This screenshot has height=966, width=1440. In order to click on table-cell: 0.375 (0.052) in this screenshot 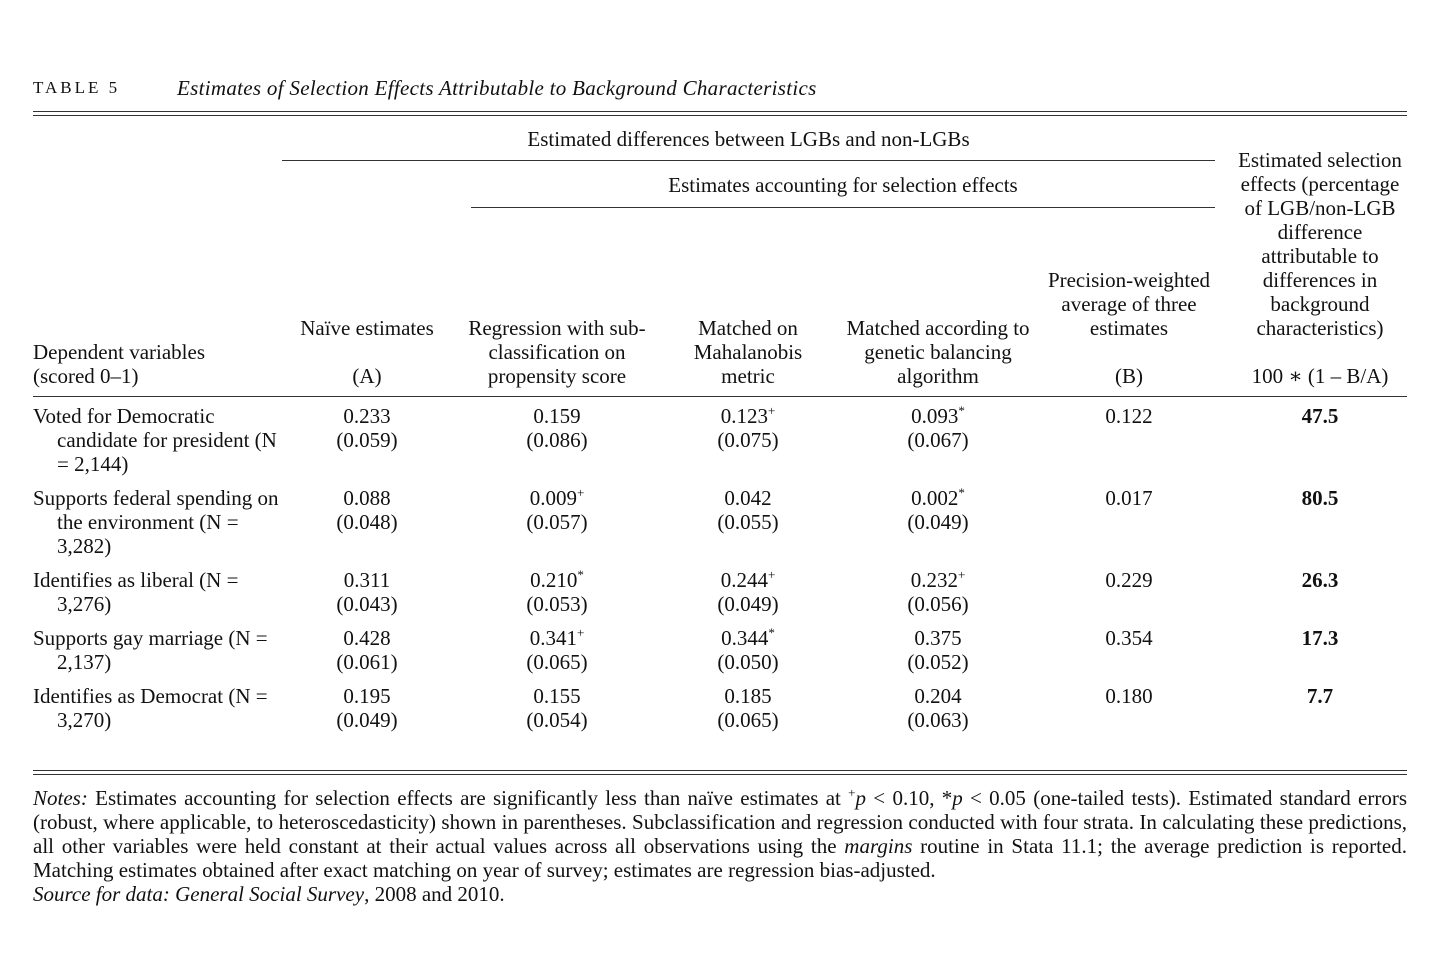, I will do `click(938, 650)`.